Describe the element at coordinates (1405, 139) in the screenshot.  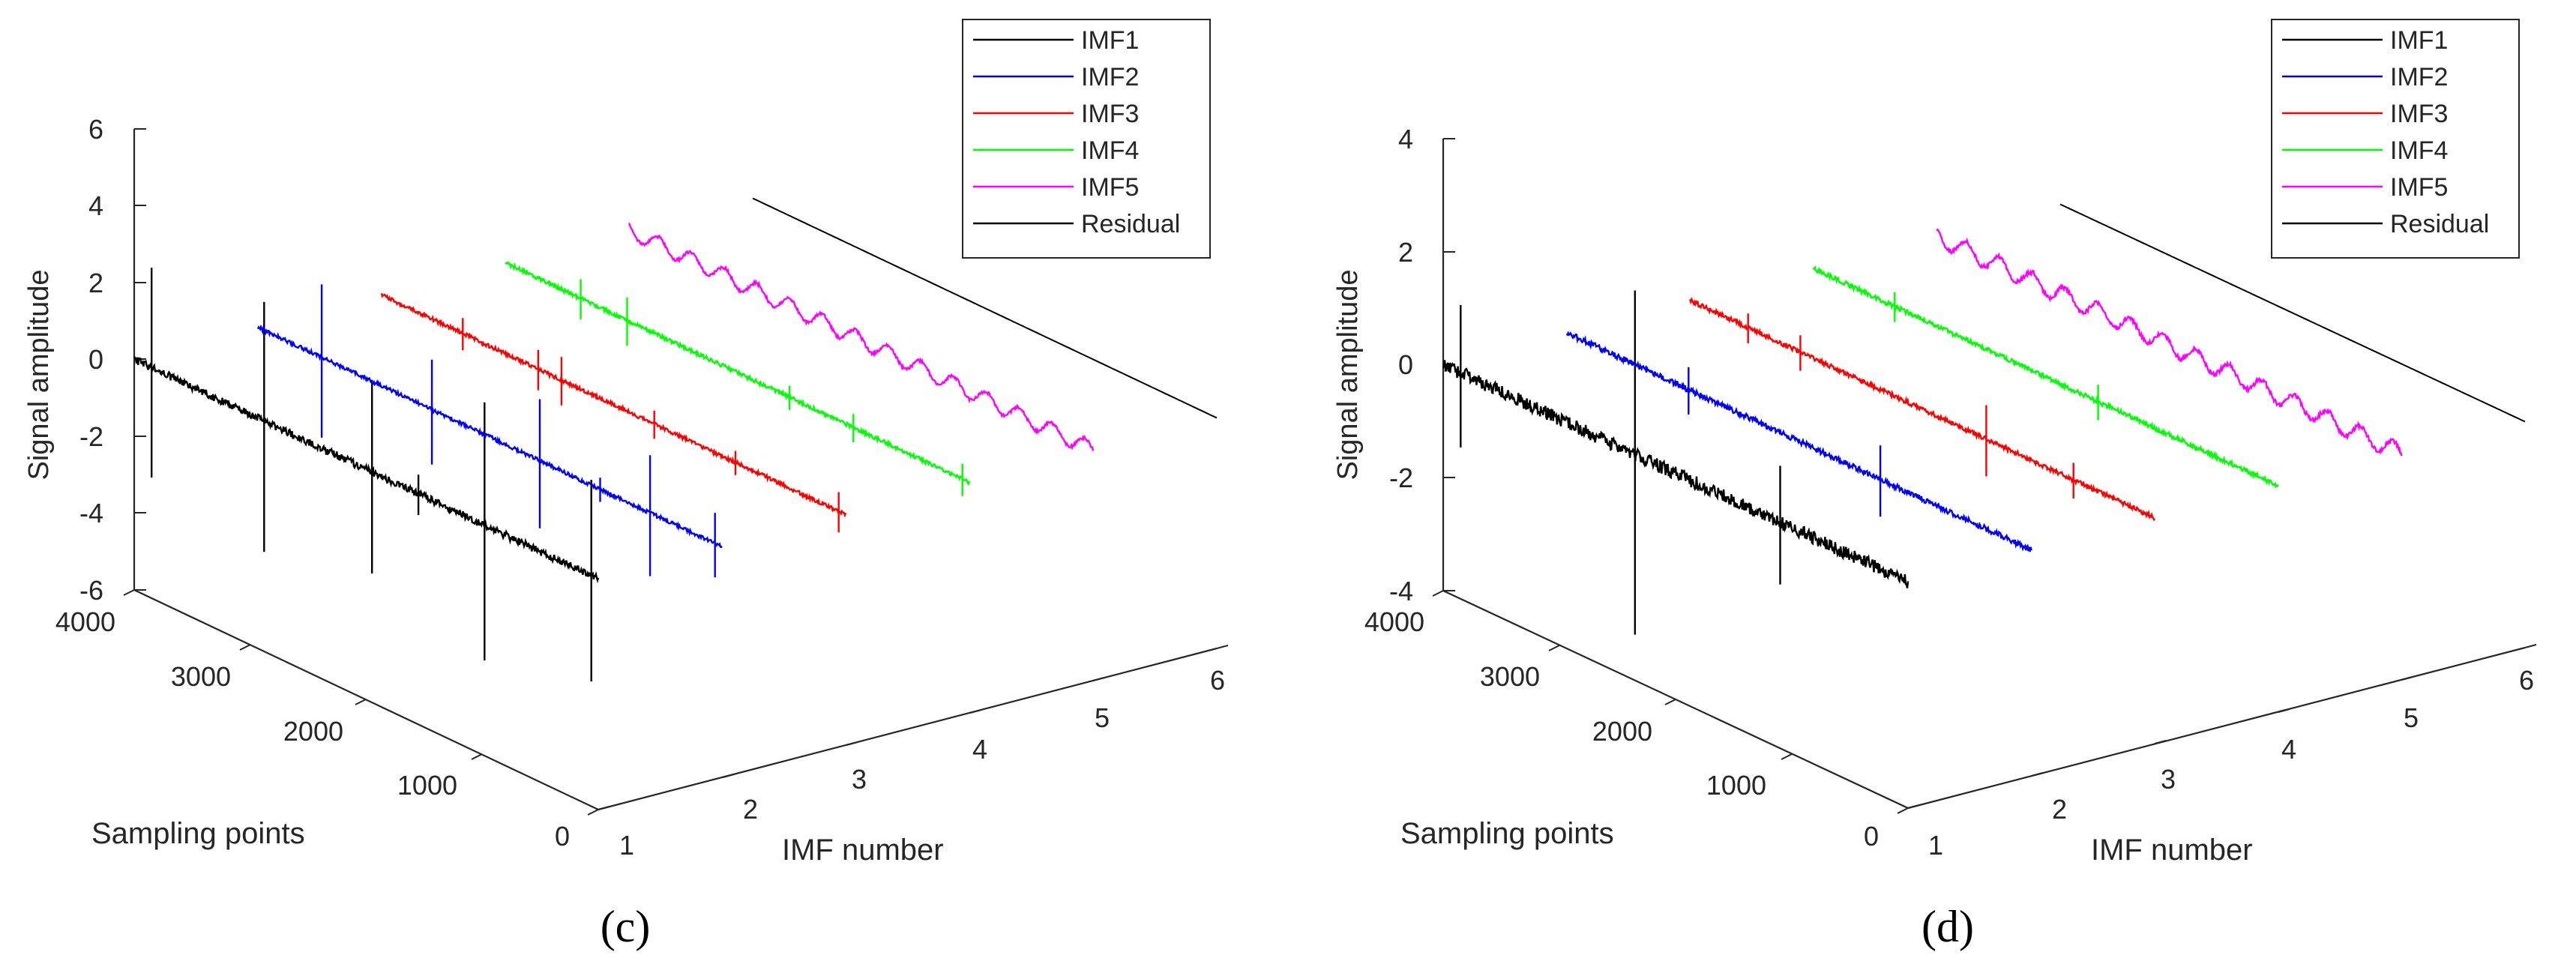
I see `panel-d-z-tick: 4` at that location.